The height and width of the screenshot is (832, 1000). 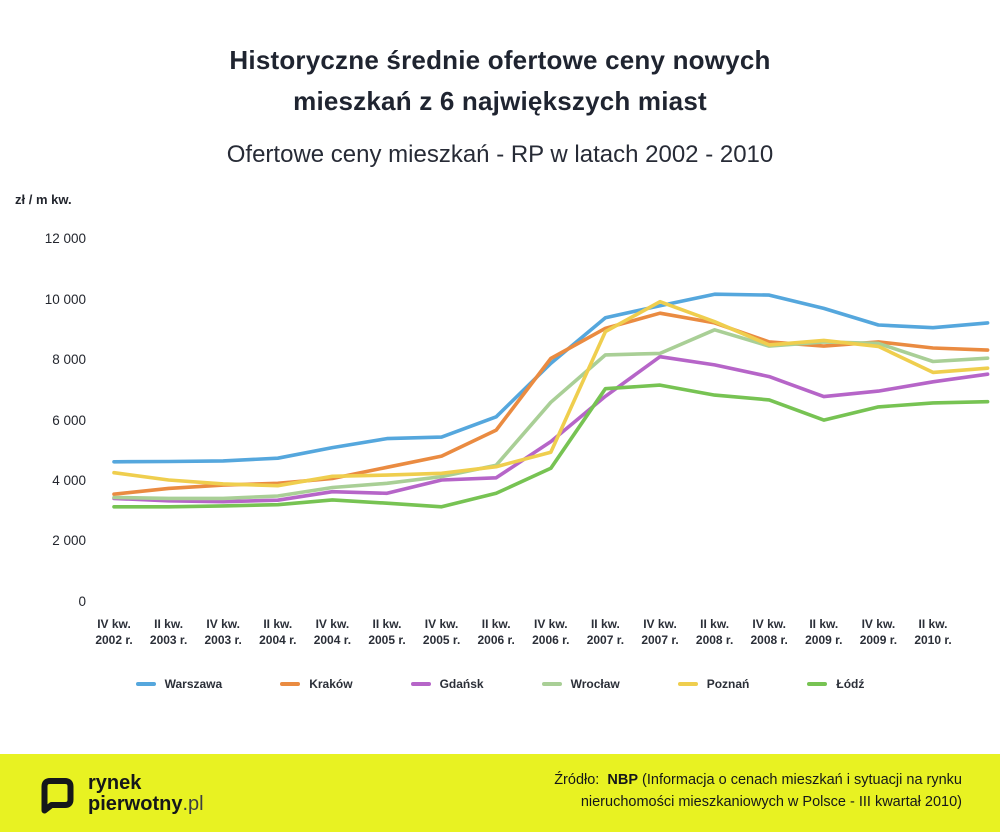 I want to click on legend-item-kraków: Kraków, so click(x=316, y=684).